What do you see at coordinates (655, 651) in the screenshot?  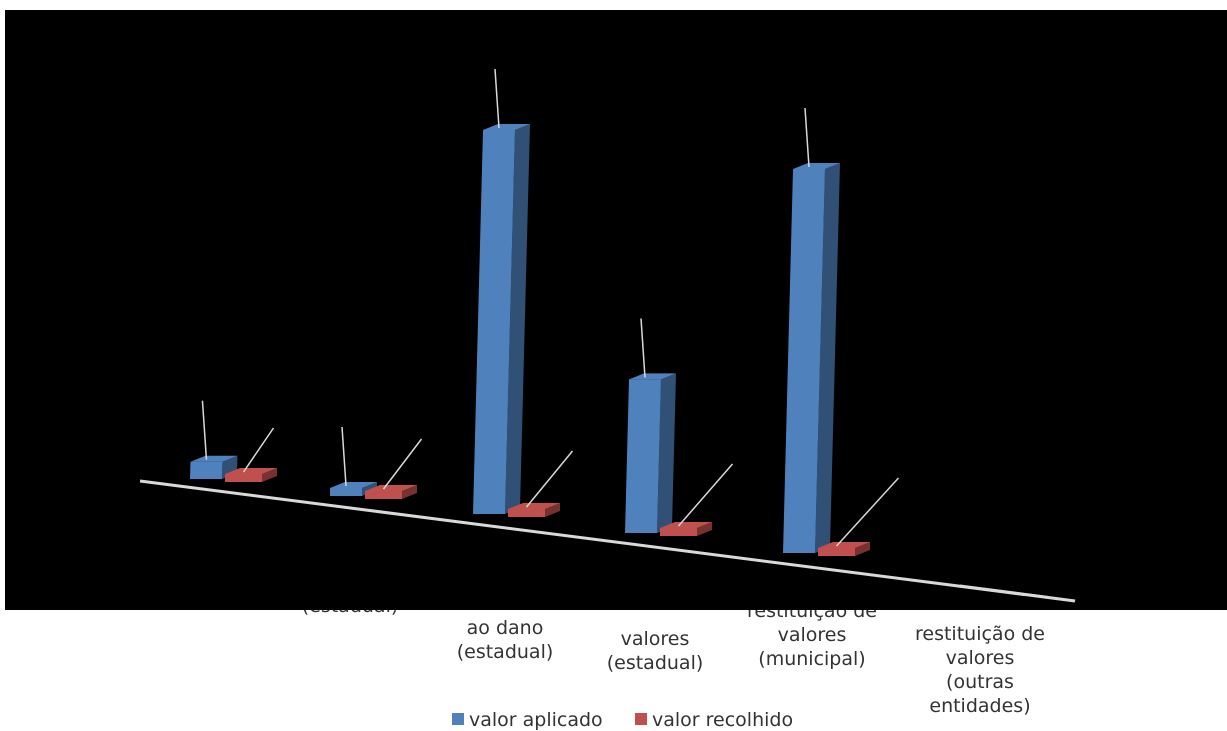 I see `category-label-3: valores (estadual)` at bounding box center [655, 651].